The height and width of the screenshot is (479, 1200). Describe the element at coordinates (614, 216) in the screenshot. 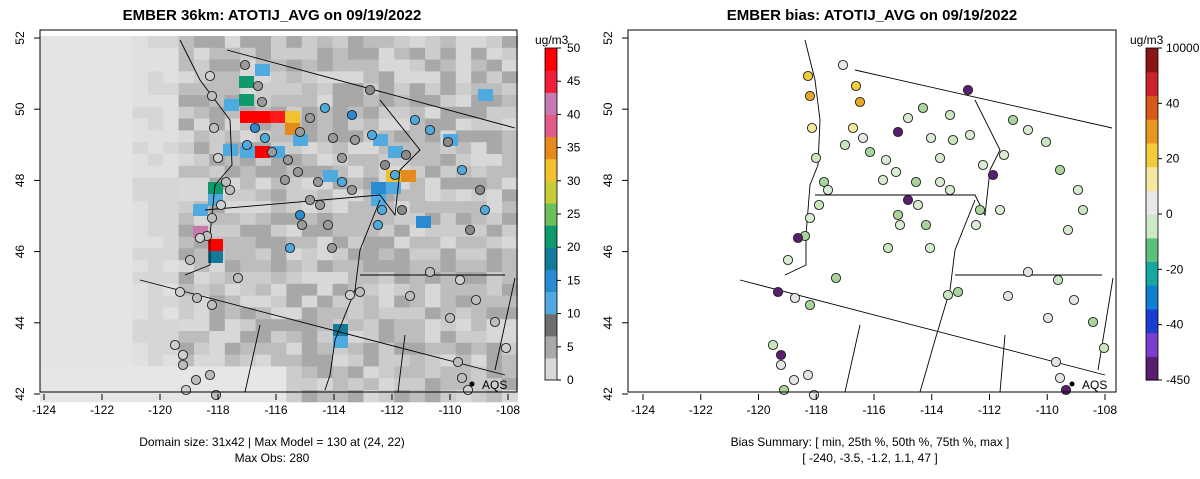

I see `right-y-axis: 42 44 46 48 50 52` at that location.